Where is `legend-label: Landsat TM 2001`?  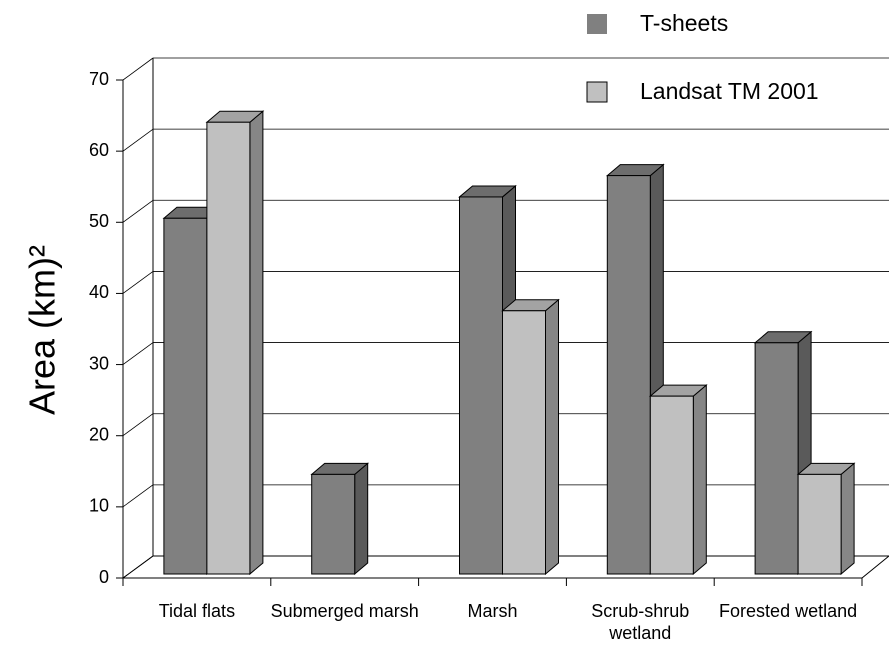 legend-label: Landsat TM 2001 is located at coordinates (729, 91).